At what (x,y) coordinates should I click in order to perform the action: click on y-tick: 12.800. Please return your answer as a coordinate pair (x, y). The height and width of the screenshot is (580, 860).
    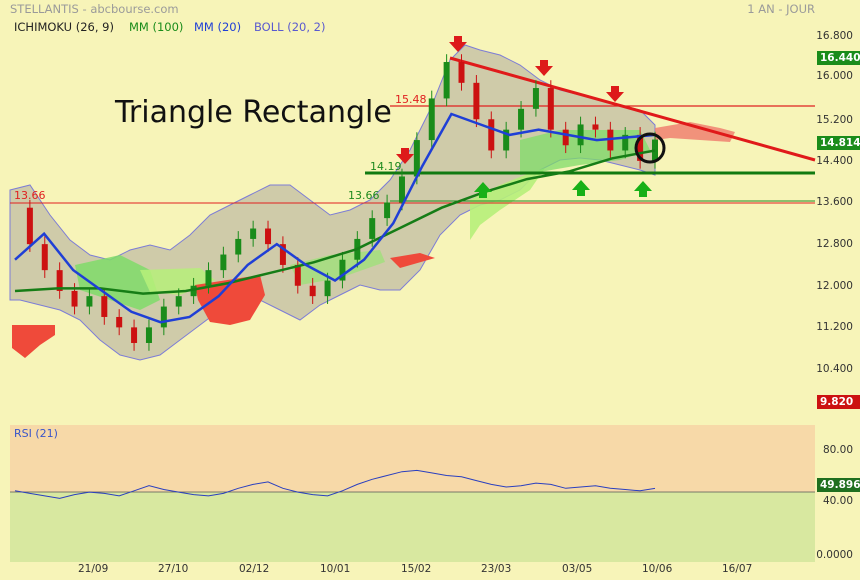
    Looking at the image, I should click on (834, 244).